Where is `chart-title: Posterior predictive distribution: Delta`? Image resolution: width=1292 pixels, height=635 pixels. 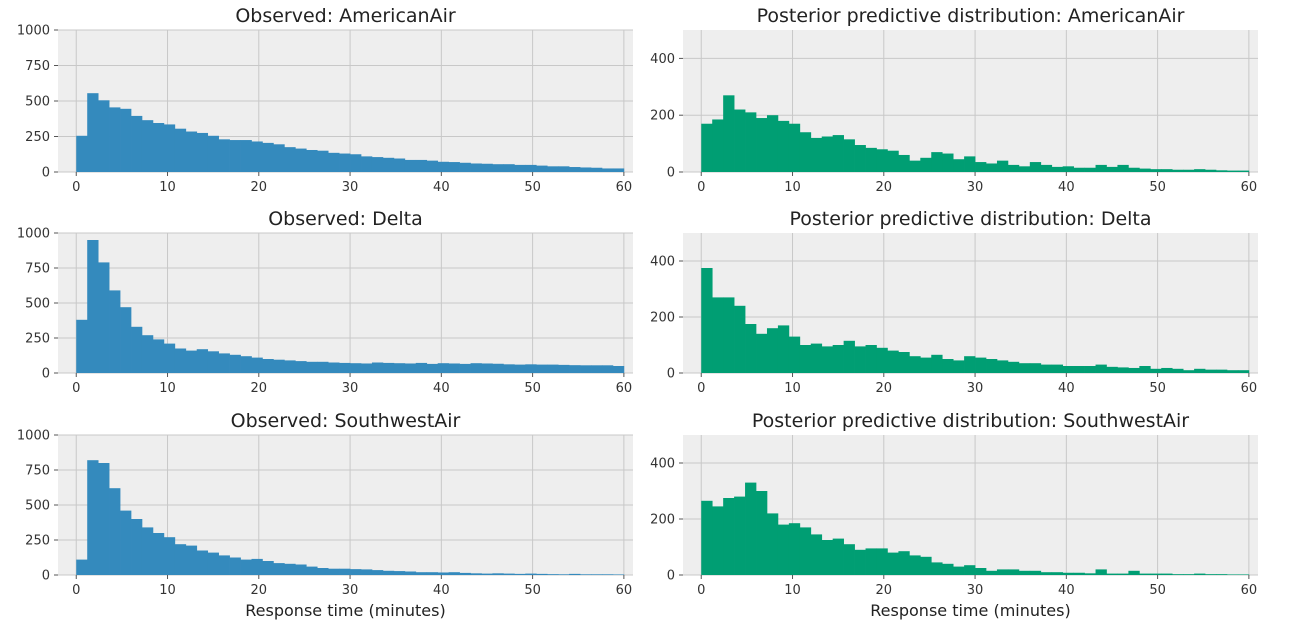
chart-title: Posterior predictive distribution: Delta is located at coordinates (970, 219).